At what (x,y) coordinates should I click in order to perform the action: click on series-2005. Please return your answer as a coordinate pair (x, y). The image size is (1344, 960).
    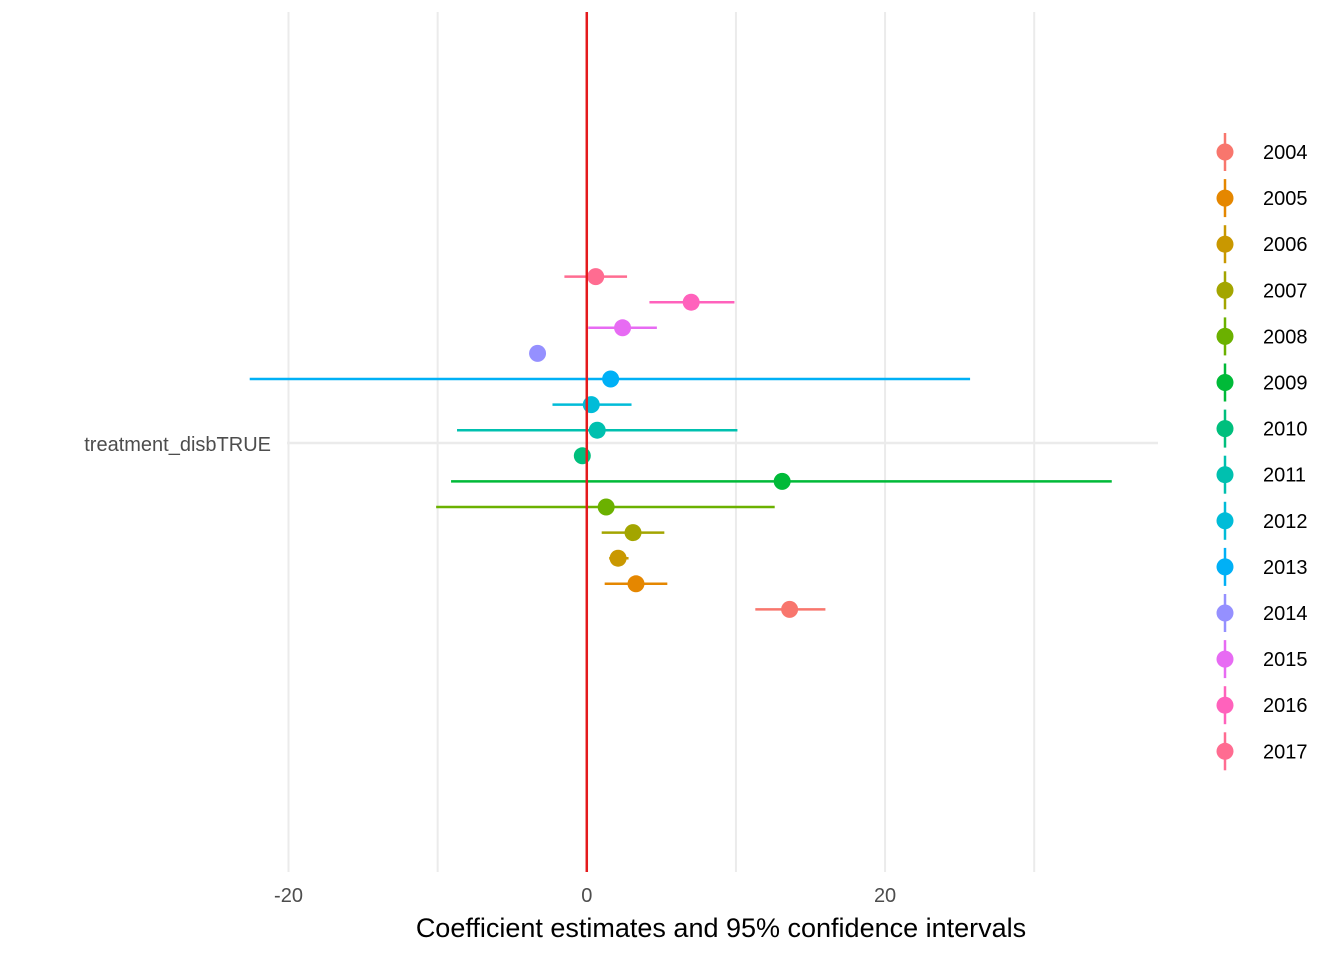
    Looking at the image, I should click on (636, 584).